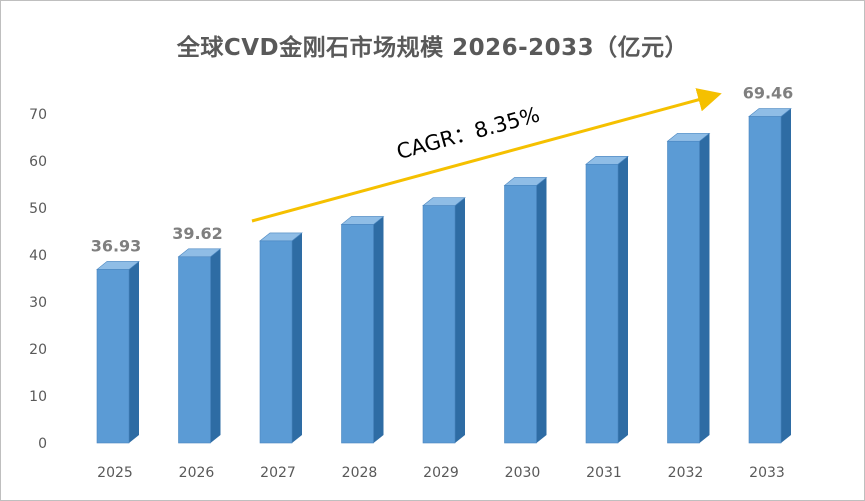 This screenshot has height=501, width=865. Describe the element at coordinates (378, 329) in the screenshot. I see `bar-side-2028` at that location.